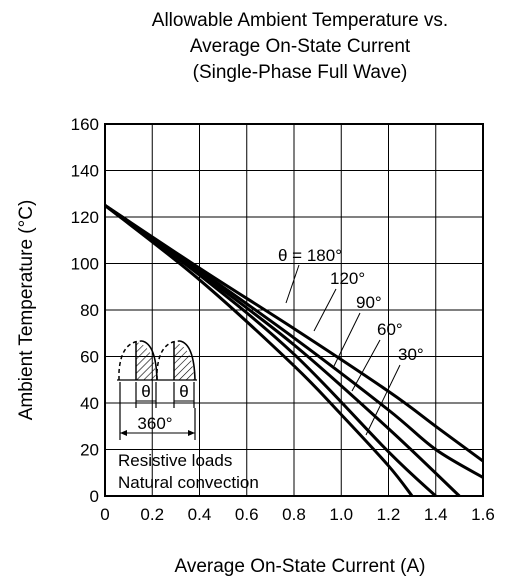 The image size is (505, 586). Describe the element at coordinates (89, 403) in the screenshot. I see `y-tick-label: 40` at that location.